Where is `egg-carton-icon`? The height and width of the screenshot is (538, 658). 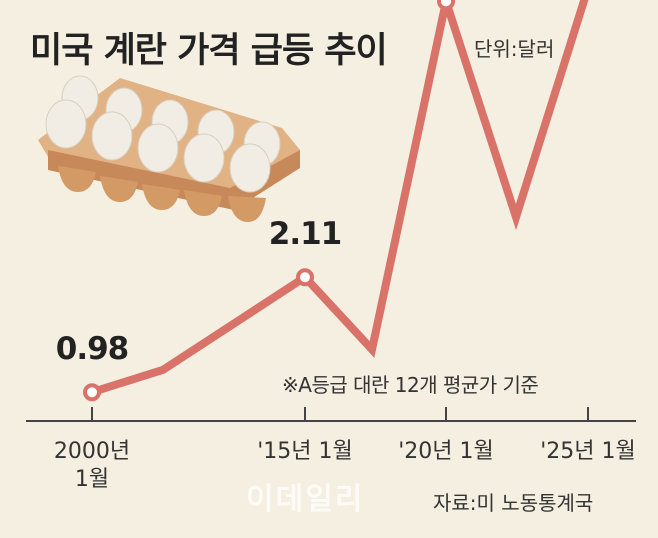
egg-carton-icon is located at coordinates (169, 148).